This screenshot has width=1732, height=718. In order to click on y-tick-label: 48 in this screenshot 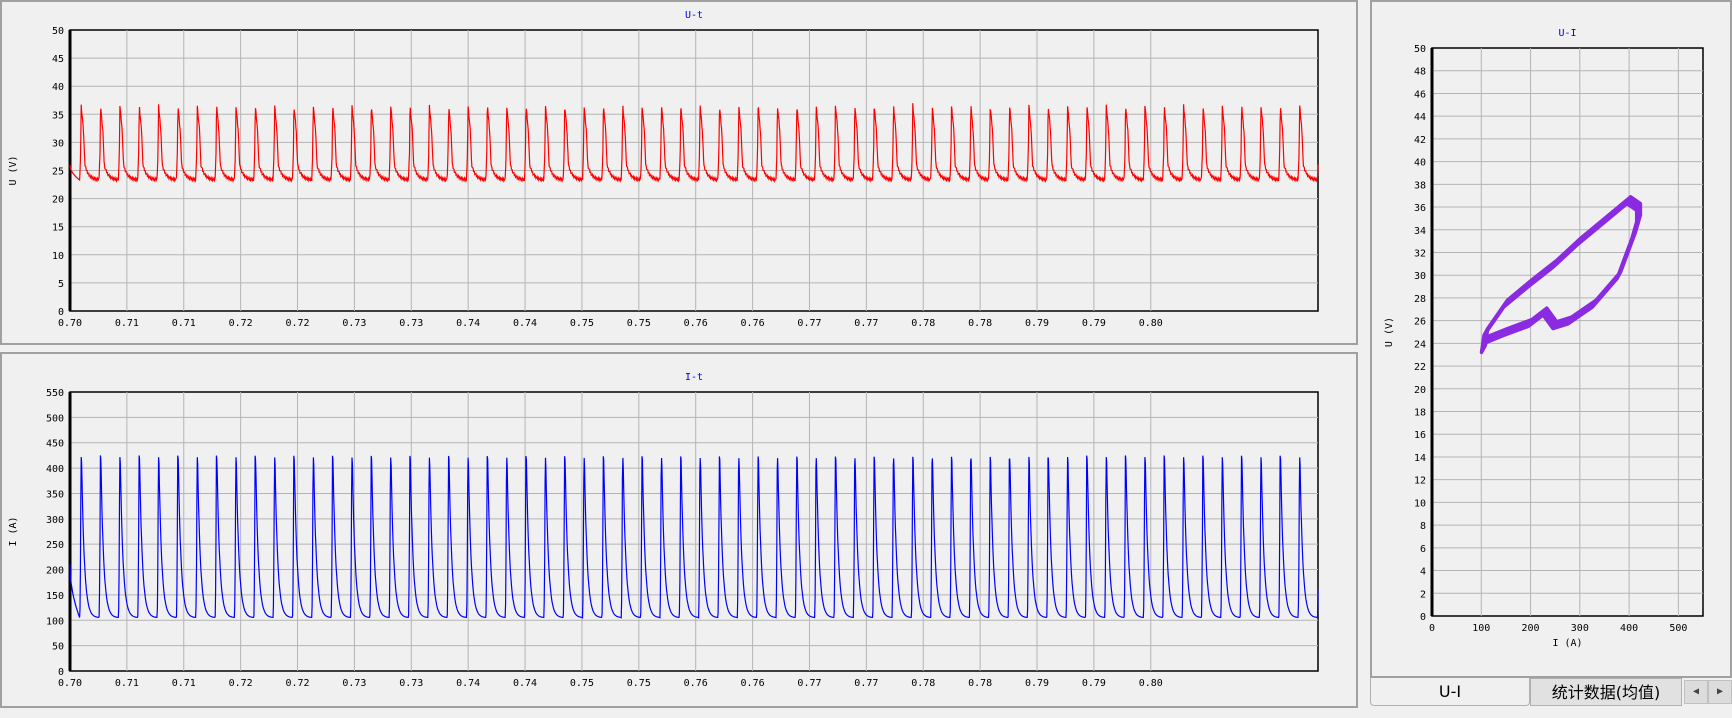, I will do `click(1420, 72)`.